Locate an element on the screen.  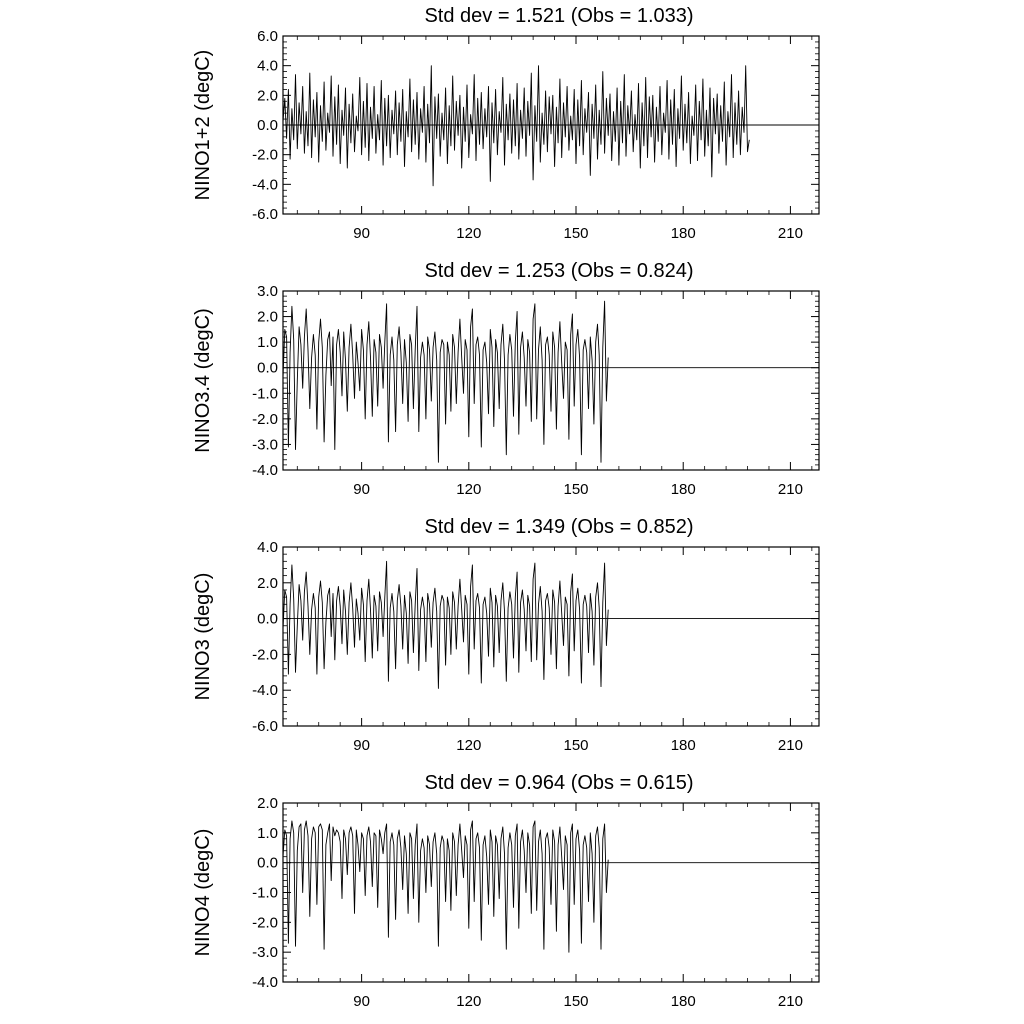
y-axis-label: NINO4 (degC) is located at coordinates (203, 893).